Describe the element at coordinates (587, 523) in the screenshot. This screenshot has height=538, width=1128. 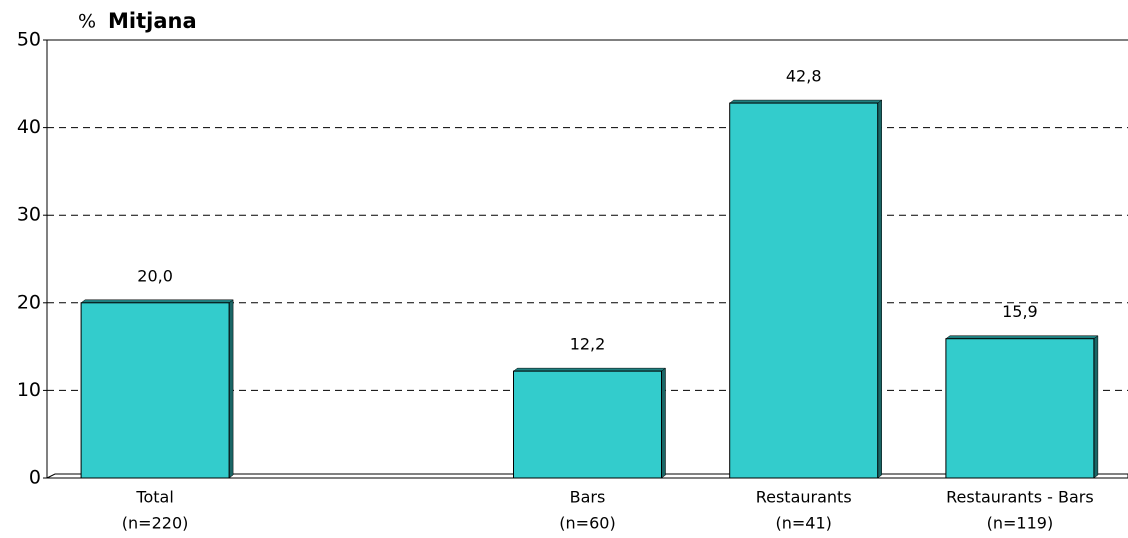
I see `x-tick-sublabel: (n=60)` at that location.